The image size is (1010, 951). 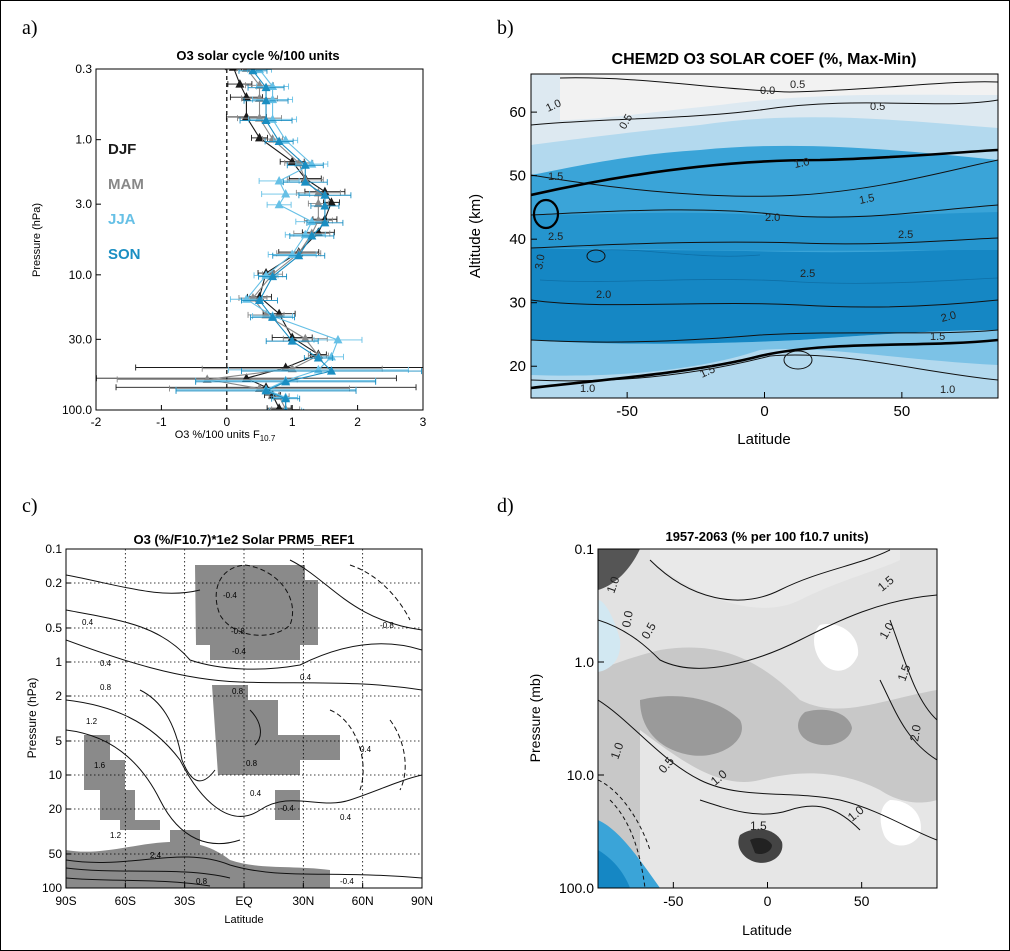 What do you see at coordinates (81, 275) in the screenshot?
I see `panel-a-ytick-label: 10.0` at bounding box center [81, 275].